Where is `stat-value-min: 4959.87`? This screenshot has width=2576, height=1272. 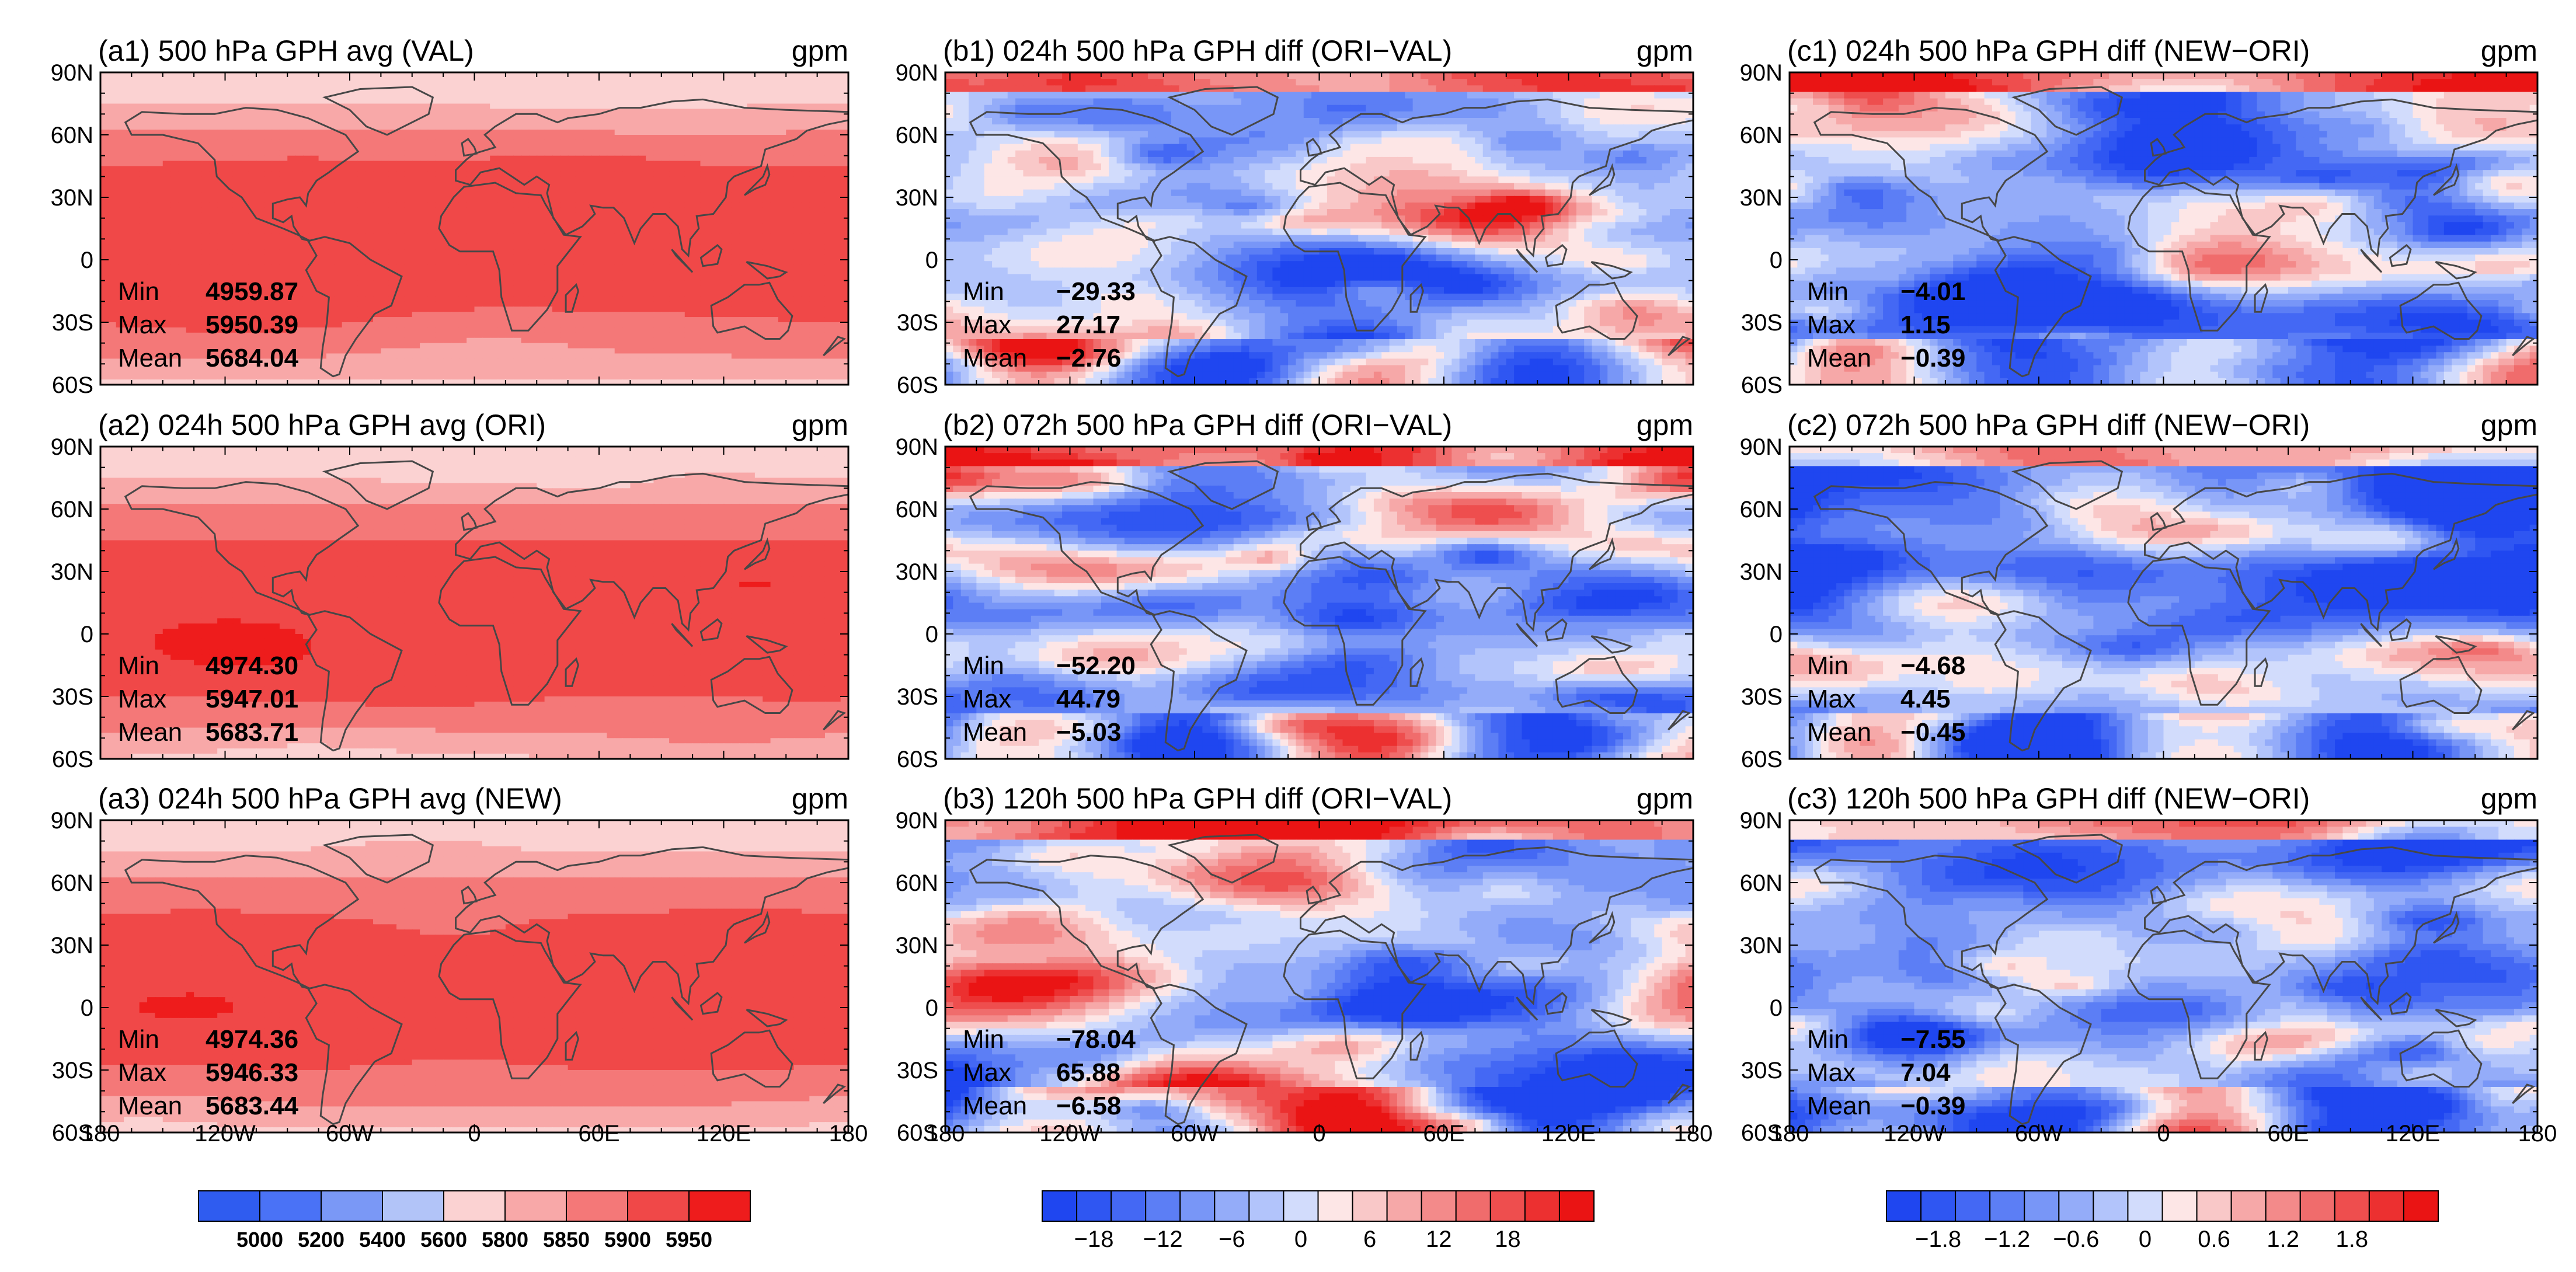
stat-value-min: 4959.87 is located at coordinates (252, 291).